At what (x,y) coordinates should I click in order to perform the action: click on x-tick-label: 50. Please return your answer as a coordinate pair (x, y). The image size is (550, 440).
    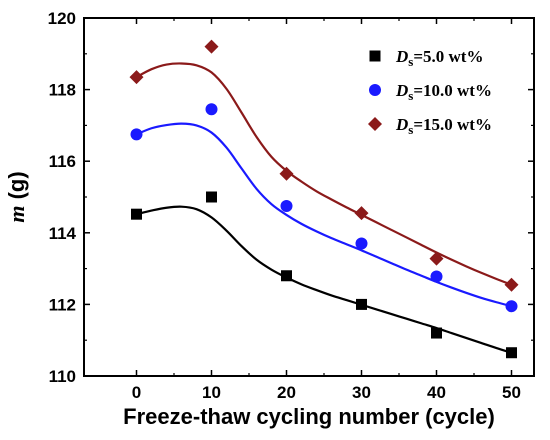
    Looking at the image, I should click on (511, 392).